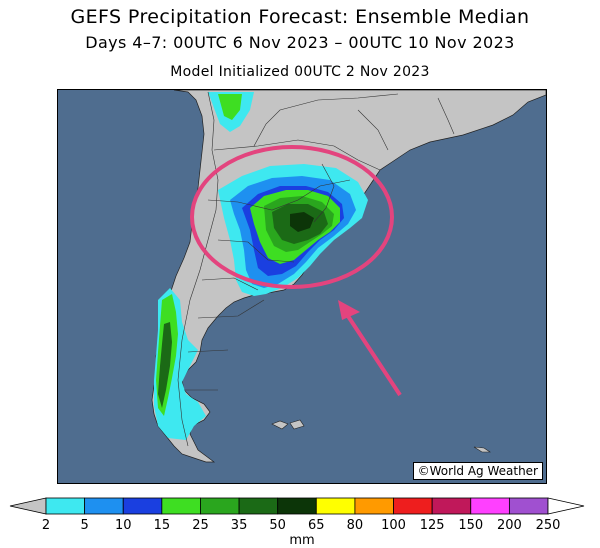  Describe the element at coordinates (509, 525) in the screenshot. I see `colorbar-tick-label: 200` at that location.